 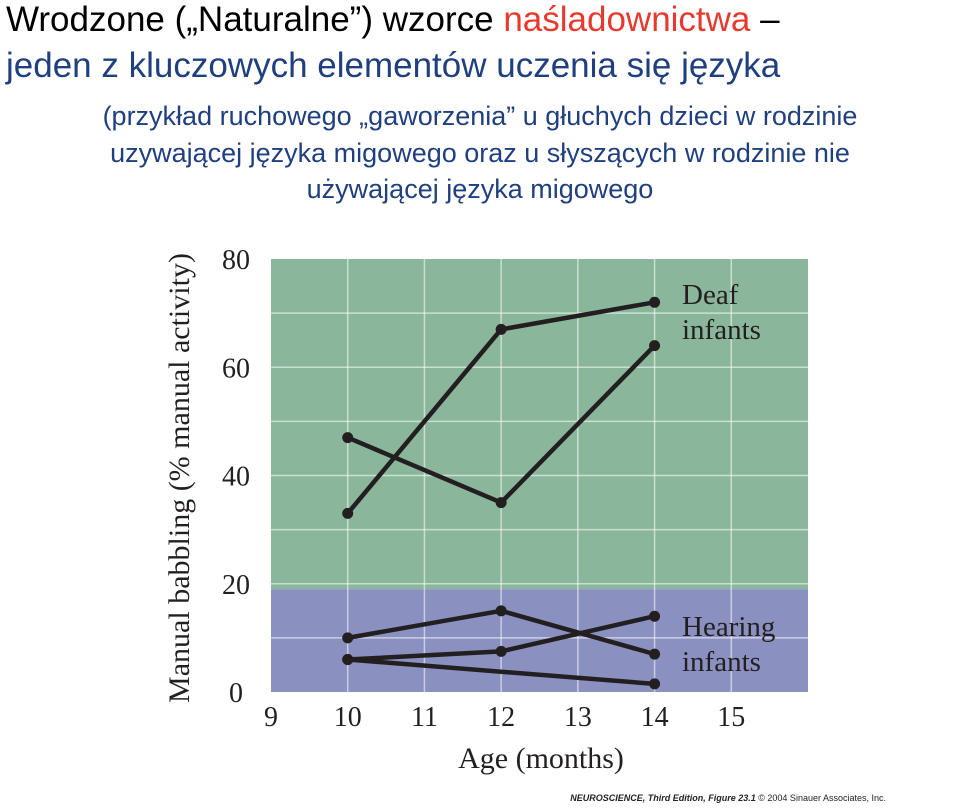 What do you see at coordinates (236, 693) in the screenshot?
I see `y-tick-label: 0` at bounding box center [236, 693].